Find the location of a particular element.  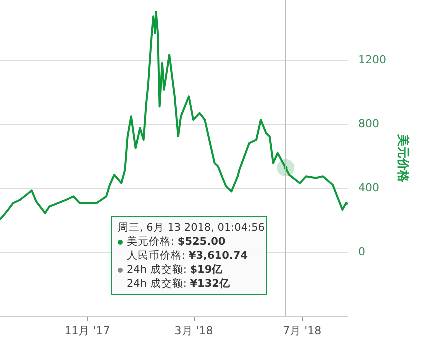

x-tick-label: 7月 '18 is located at coordinates (302, 331).